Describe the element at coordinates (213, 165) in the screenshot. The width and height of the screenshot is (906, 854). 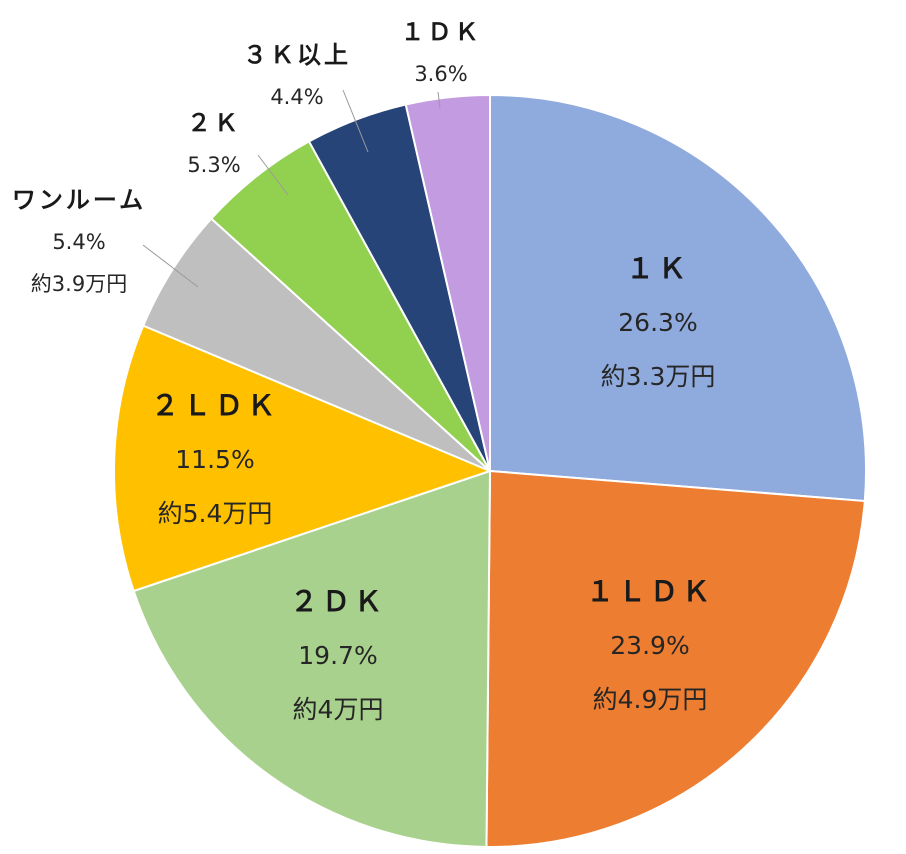
I see `slice-label-percent: 5.3%` at that location.